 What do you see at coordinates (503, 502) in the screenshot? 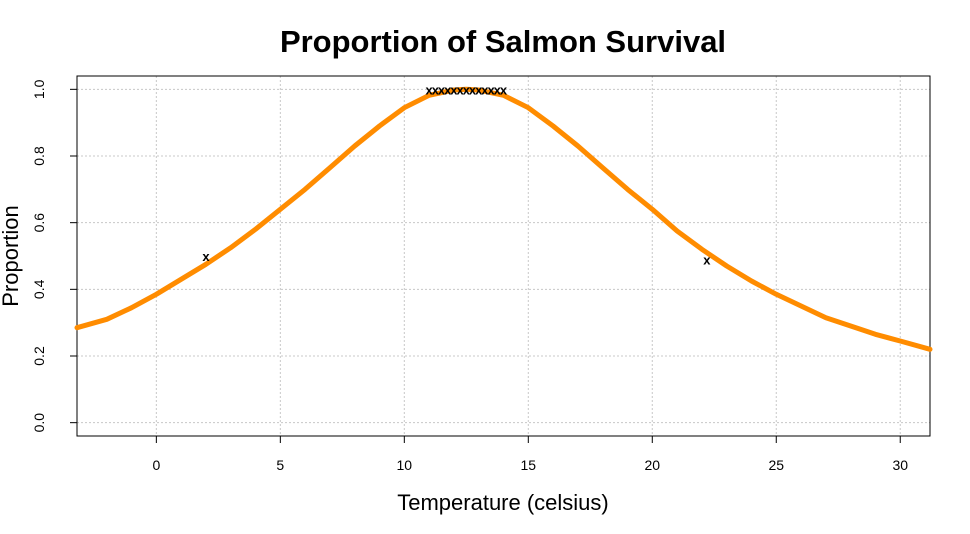
I see `x-axis-label: Temperature (celsius)` at bounding box center [503, 502].